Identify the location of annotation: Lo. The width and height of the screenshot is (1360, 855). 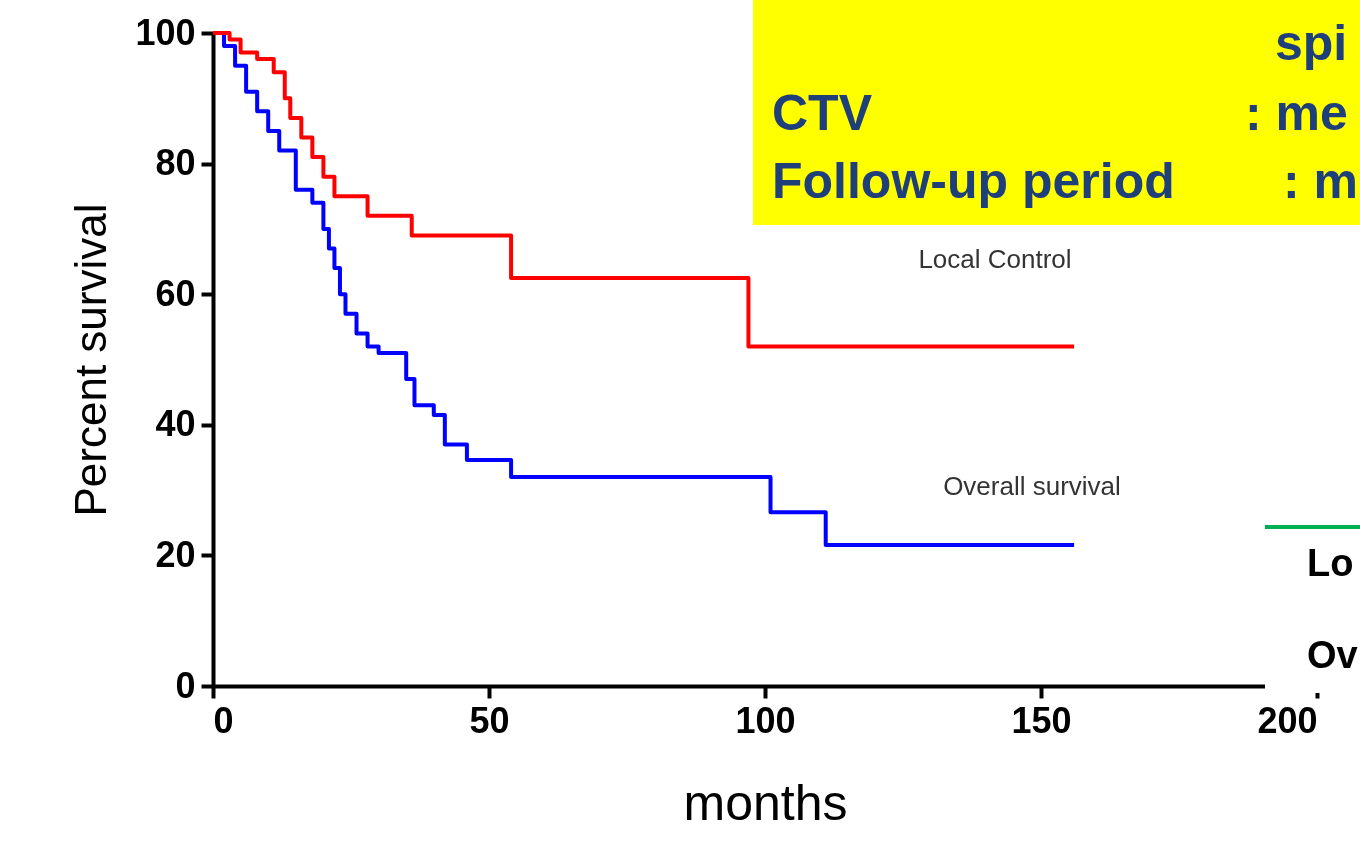
(1330, 563).